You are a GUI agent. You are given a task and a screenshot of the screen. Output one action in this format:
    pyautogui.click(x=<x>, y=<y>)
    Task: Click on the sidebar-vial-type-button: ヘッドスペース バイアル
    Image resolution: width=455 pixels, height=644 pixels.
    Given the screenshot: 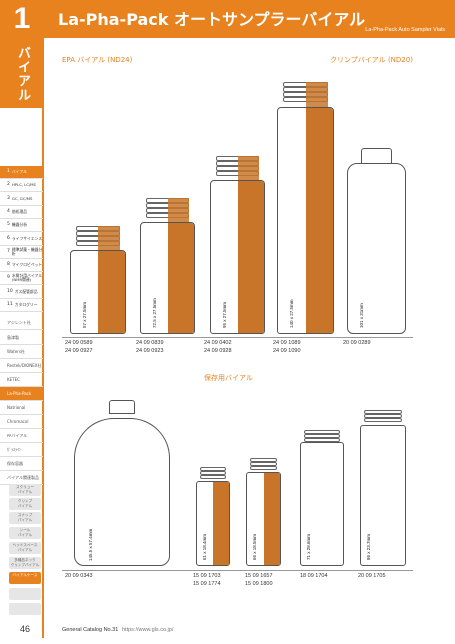 What is the action you would take?
    pyautogui.click(x=25, y=548)
    